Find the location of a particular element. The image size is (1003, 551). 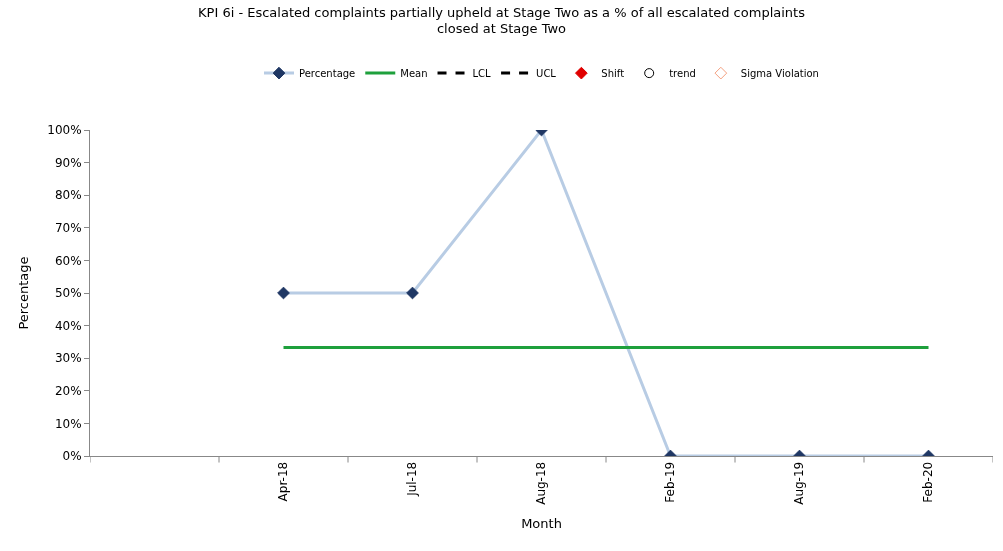

x-tick-label: Aug-19 is located at coordinates (799, 483).